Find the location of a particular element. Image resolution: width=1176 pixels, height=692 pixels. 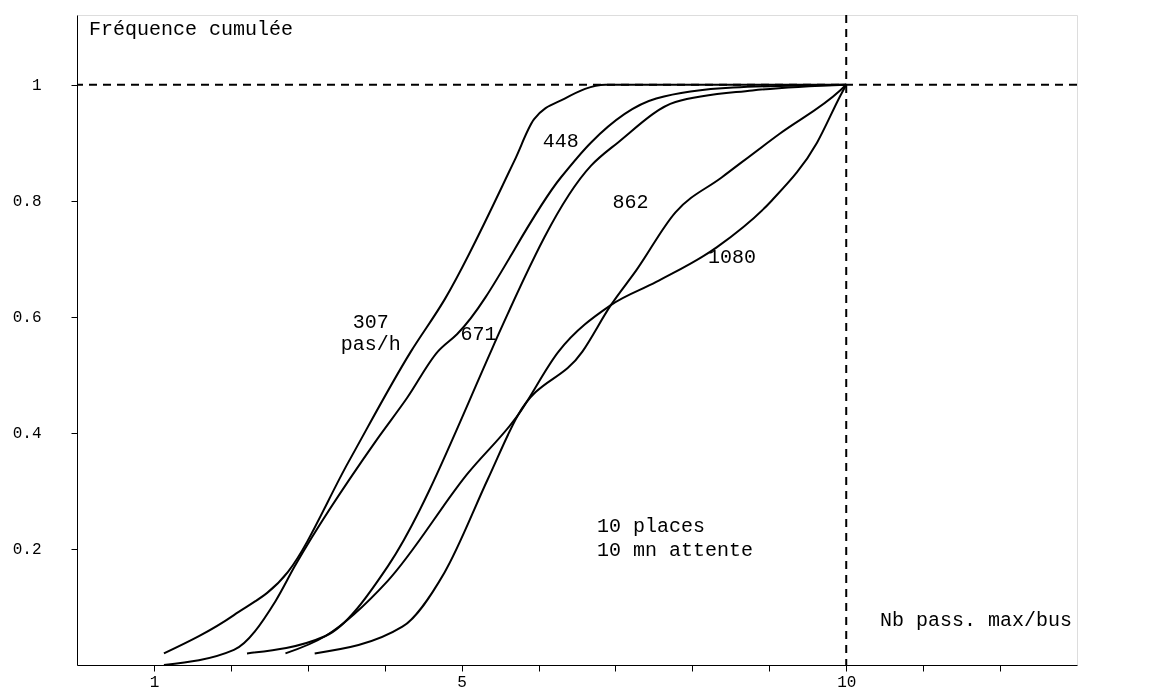

y-tick-label: 1 is located at coordinates (36, 86).